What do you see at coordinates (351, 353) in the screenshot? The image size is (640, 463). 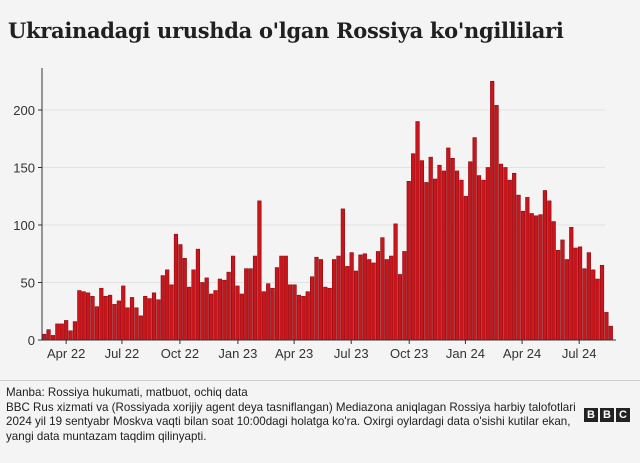 I see `x-tick-label: Jul 23` at bounding box center [351, 353].